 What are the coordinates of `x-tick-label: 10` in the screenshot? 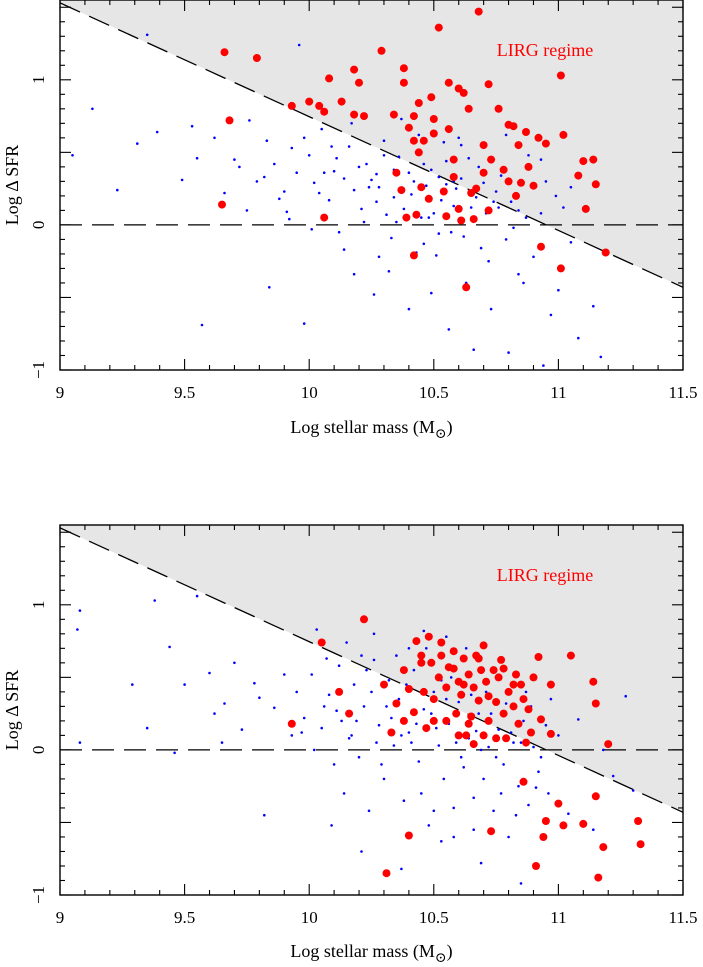 It's located at (309, 917).